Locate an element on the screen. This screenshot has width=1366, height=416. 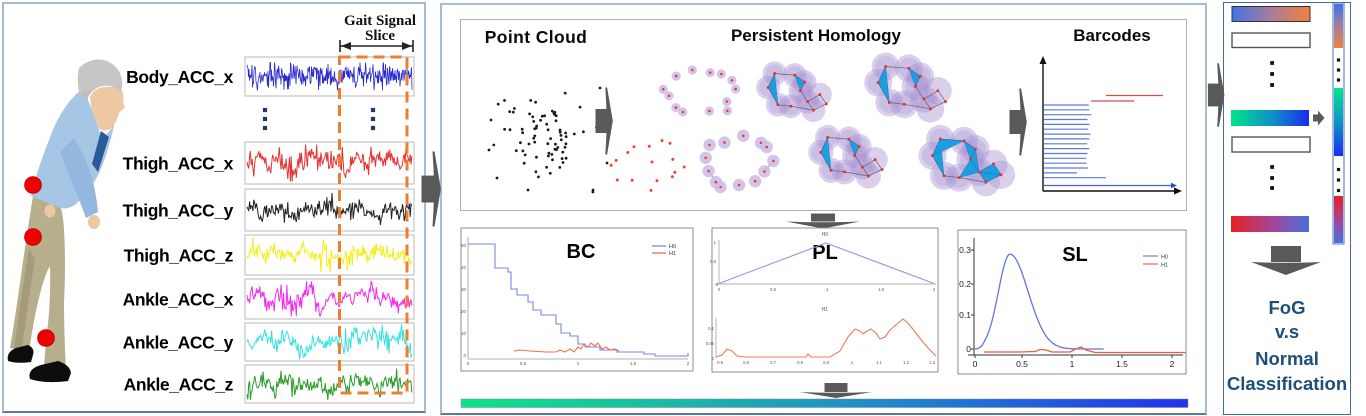
svg-text: PL is located at coordinates (825, 253).